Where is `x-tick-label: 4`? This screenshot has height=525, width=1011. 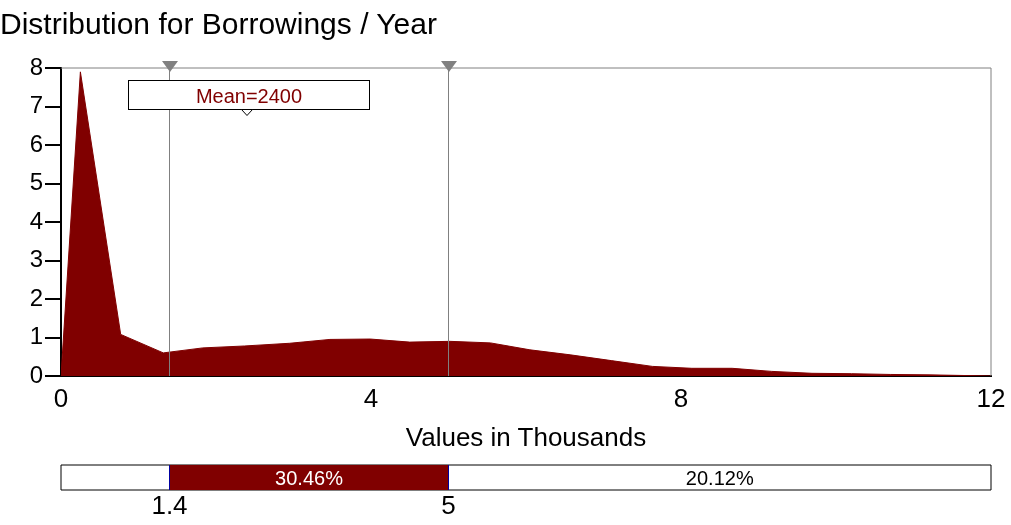 x-tick-label: 4 is located at coordinates (371, 397).